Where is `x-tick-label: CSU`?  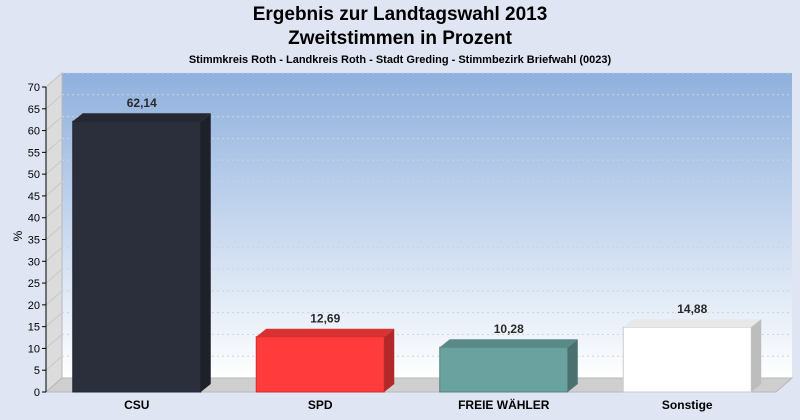 x-tick-label: CSU is located at coordinates (136, 405).